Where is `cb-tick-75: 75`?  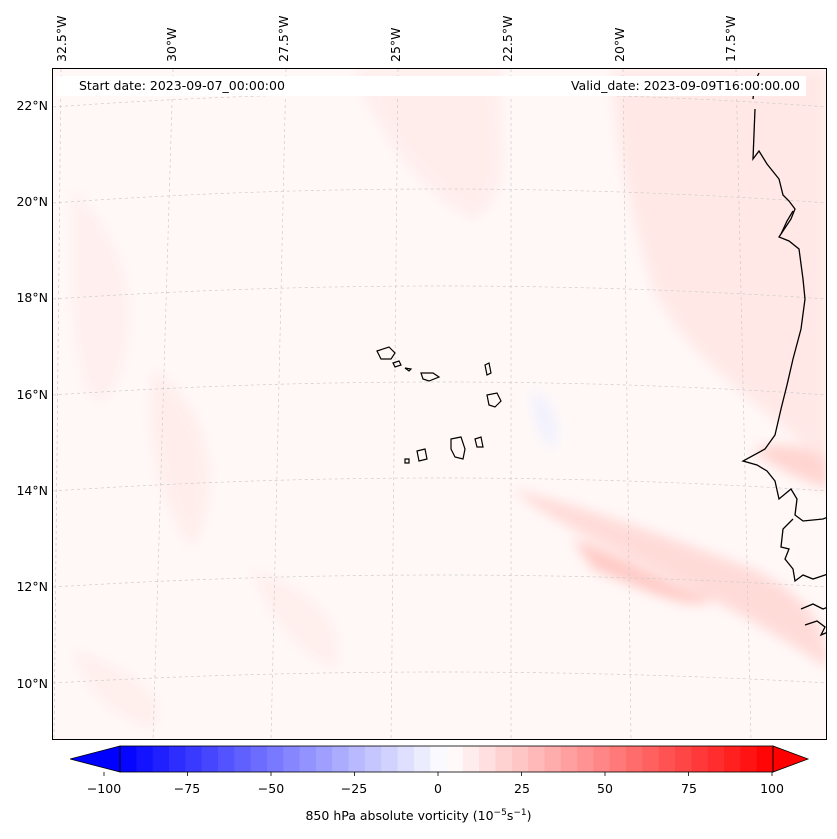 cb-tick-75: 75 is located at coordinates (689, 788).